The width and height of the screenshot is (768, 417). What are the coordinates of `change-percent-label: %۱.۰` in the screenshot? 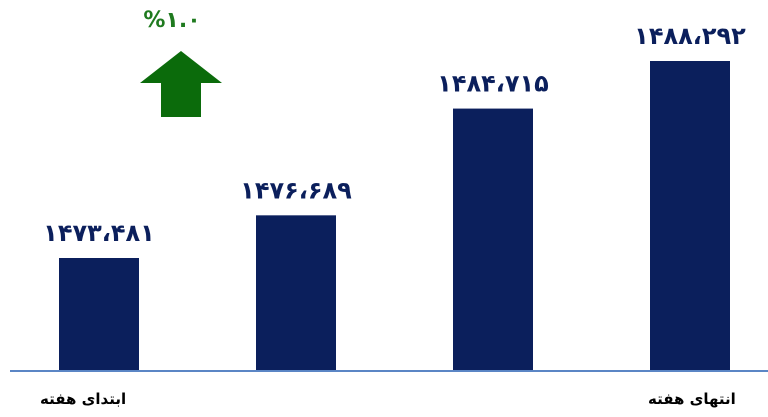 It's located at (171, 20).